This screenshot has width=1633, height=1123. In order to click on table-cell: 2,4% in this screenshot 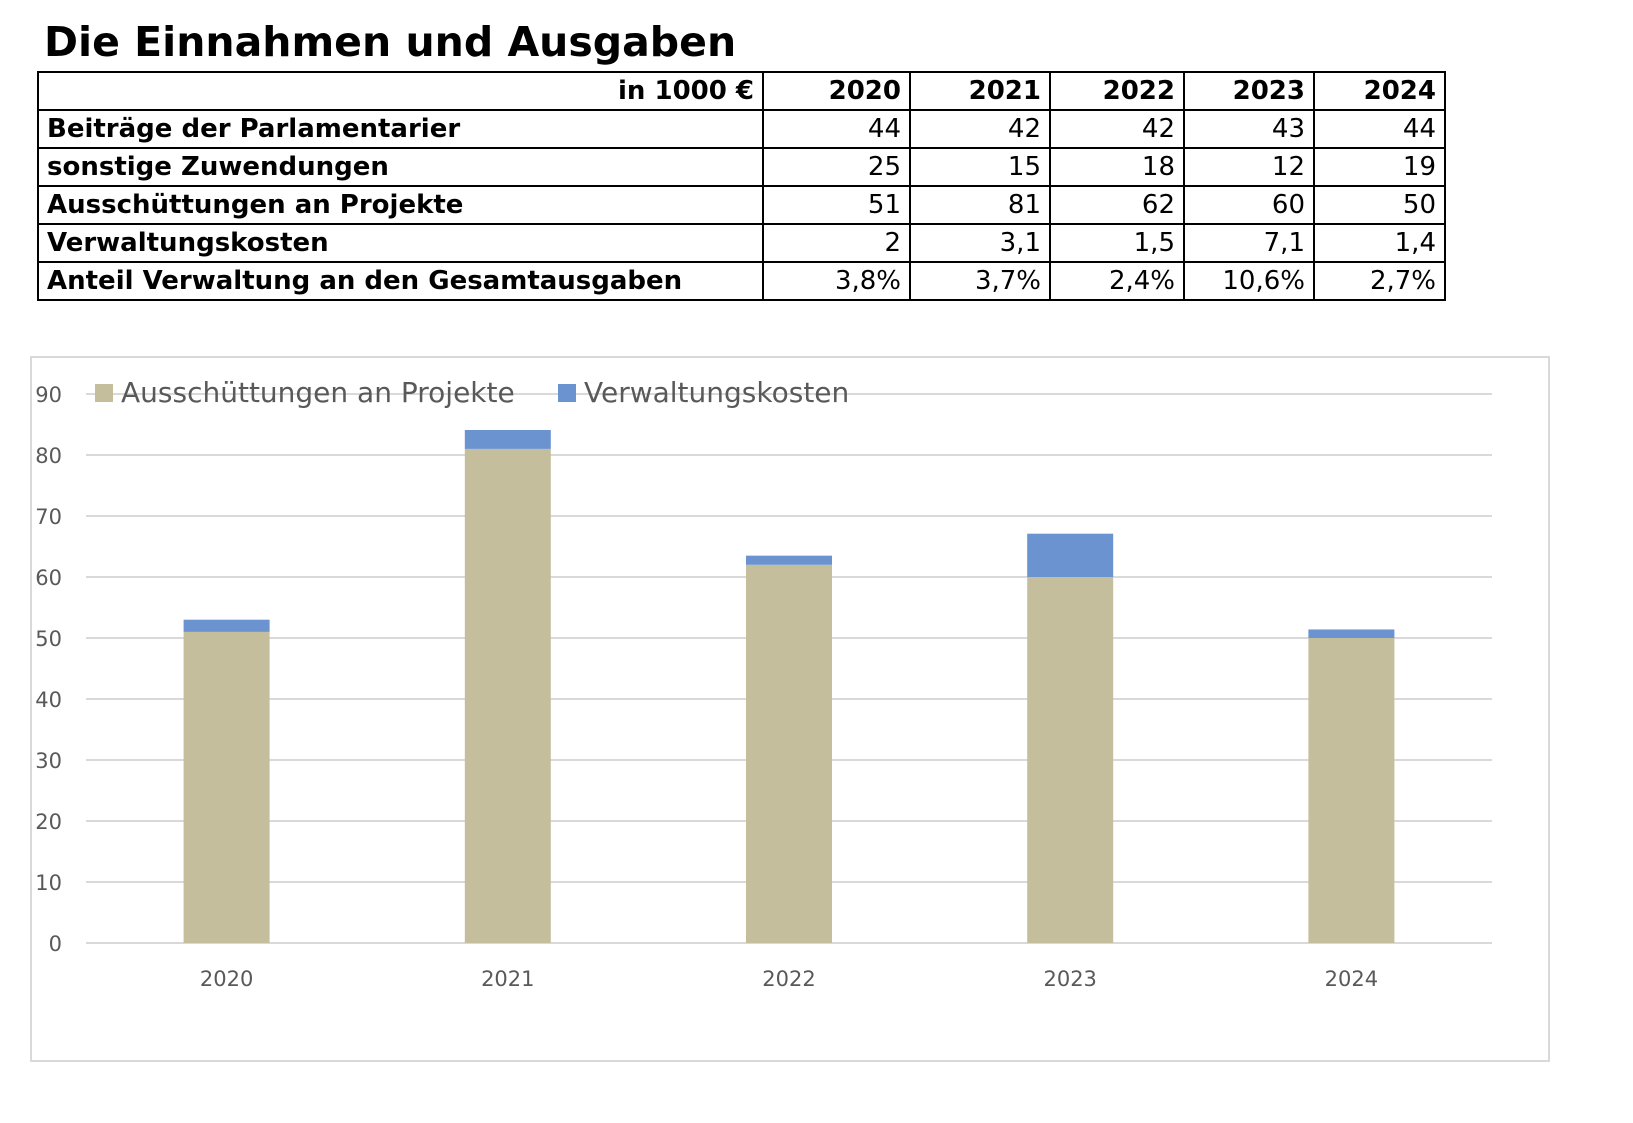, I will do `click(1117, 281)`.